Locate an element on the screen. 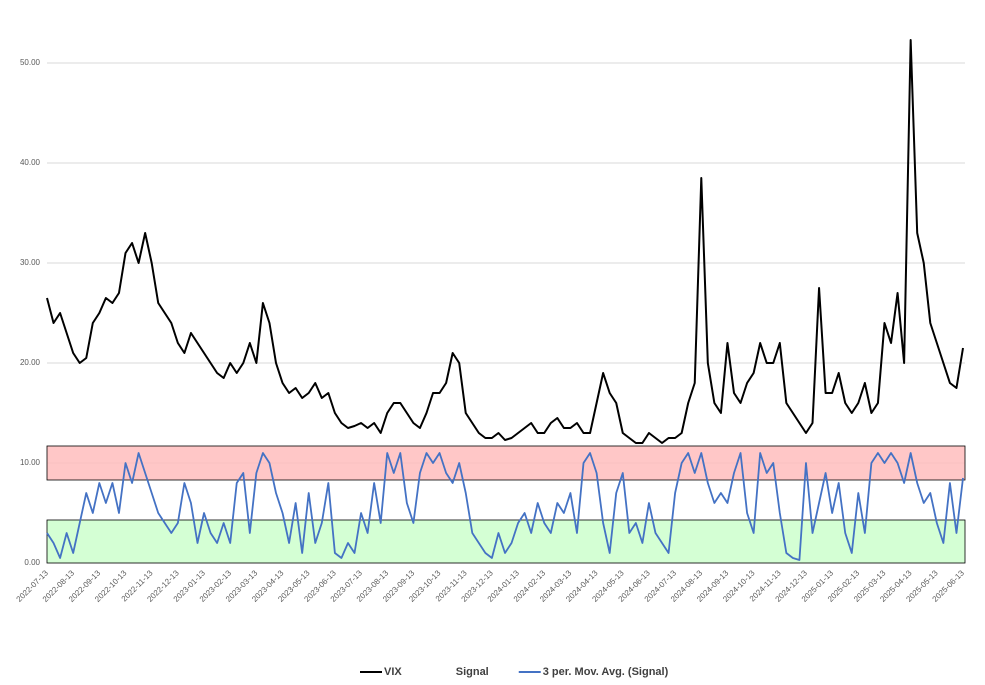 The width and height of the screenshot is (985, 685). y-tick-label: 30.00 is located at coordinates (30, 262).